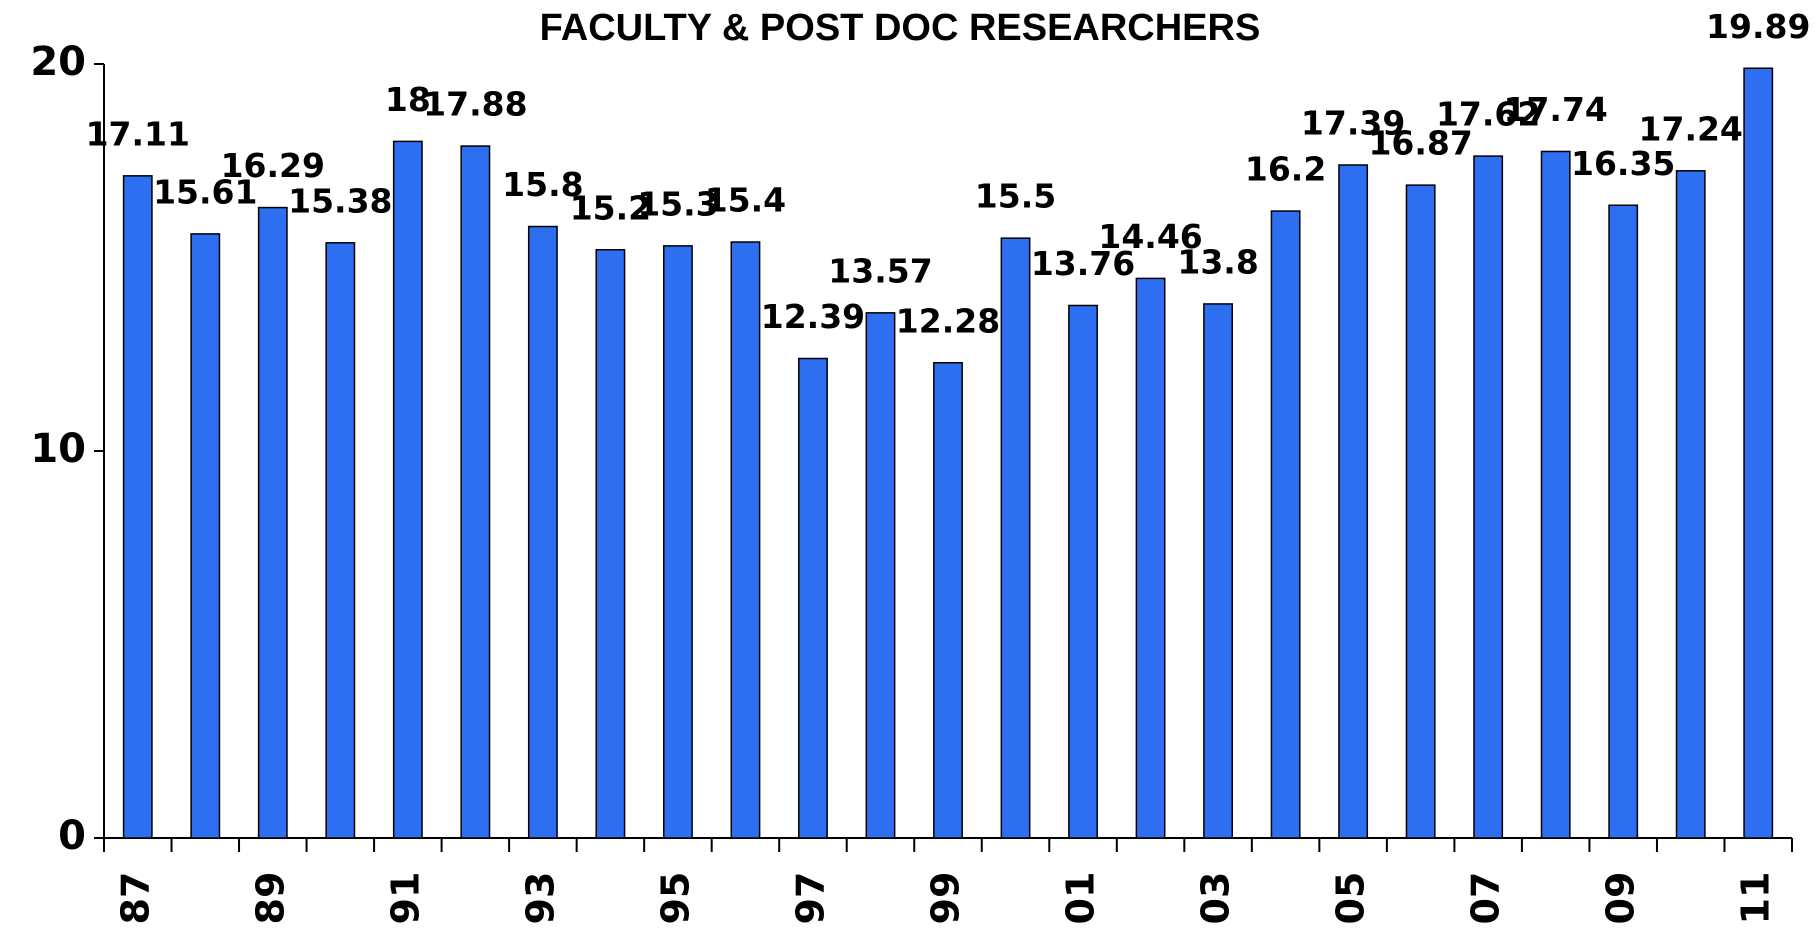 The width and height of the screenshot is (1818, 952). What do you see at coordinates (205, 191) in the screenshot?
I see `value-label: 15.61` at bounding box center [205, 191].